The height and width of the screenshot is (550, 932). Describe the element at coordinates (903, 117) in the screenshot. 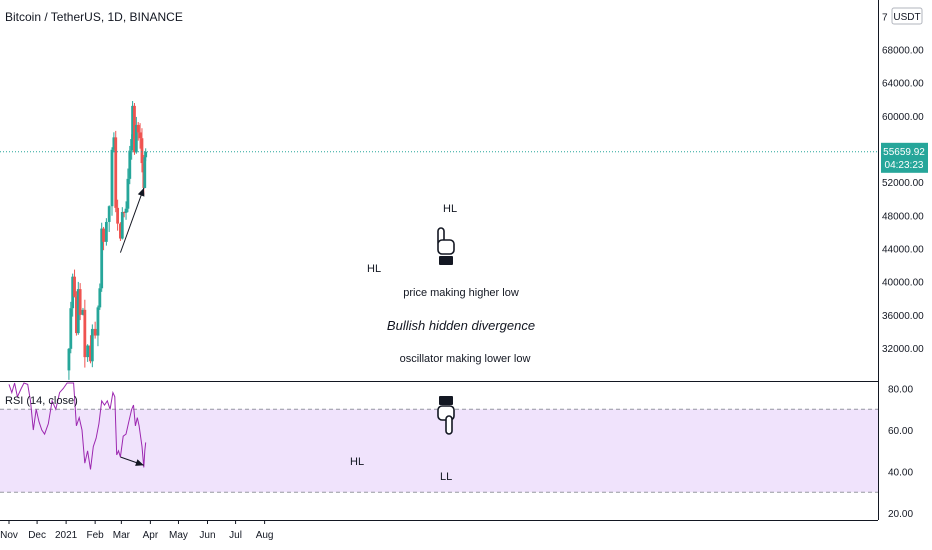

I see `price-axis-tick: 60000.00` at that location.